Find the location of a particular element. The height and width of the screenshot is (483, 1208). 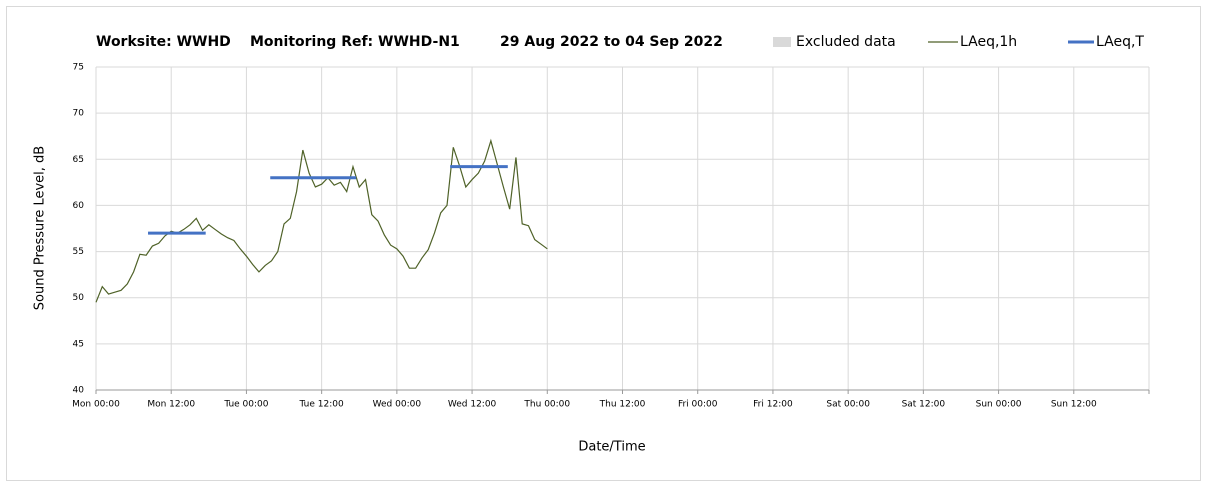

y-tick-label: 70 is located at coordinates (79, 114).